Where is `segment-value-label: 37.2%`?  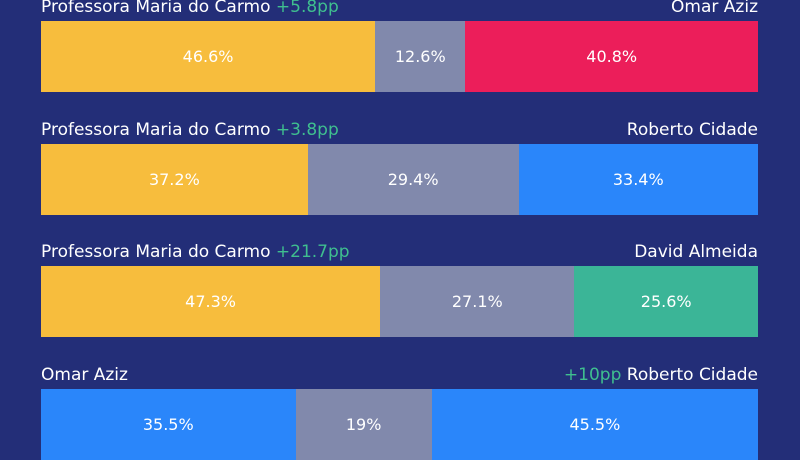 segment-value-label: 37.2% is located at coordinates (174, 179).